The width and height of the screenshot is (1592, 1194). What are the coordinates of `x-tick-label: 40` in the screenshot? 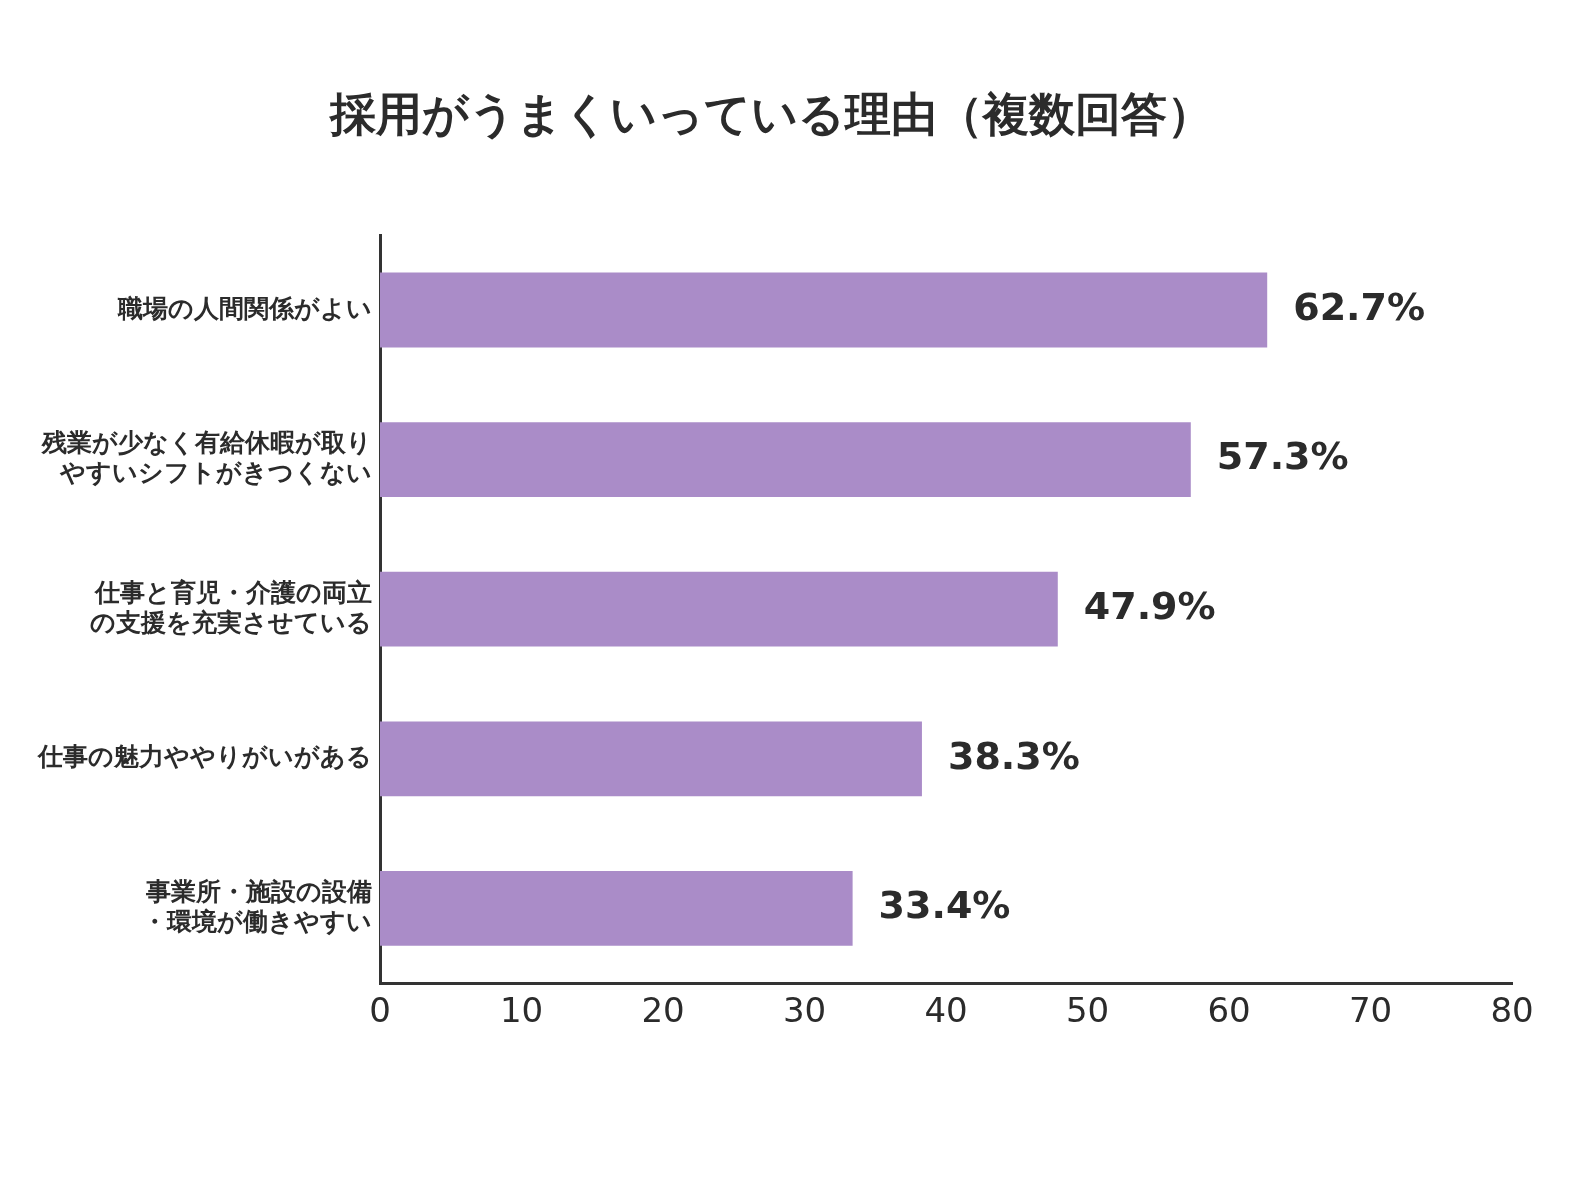 It's located at (946, 1010).